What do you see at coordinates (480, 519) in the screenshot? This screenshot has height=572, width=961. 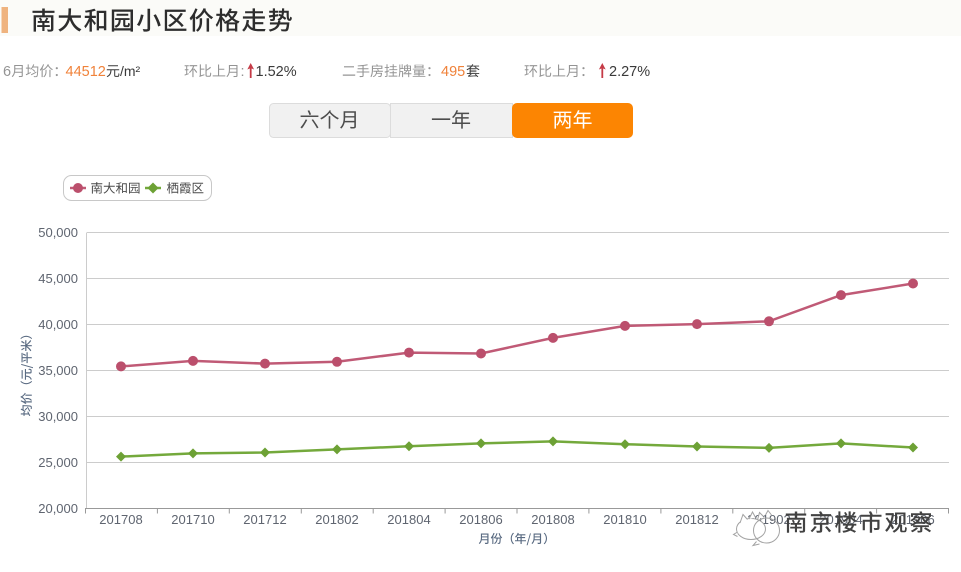 I see `svg-text: 201806` at bounding box center [480, 519].